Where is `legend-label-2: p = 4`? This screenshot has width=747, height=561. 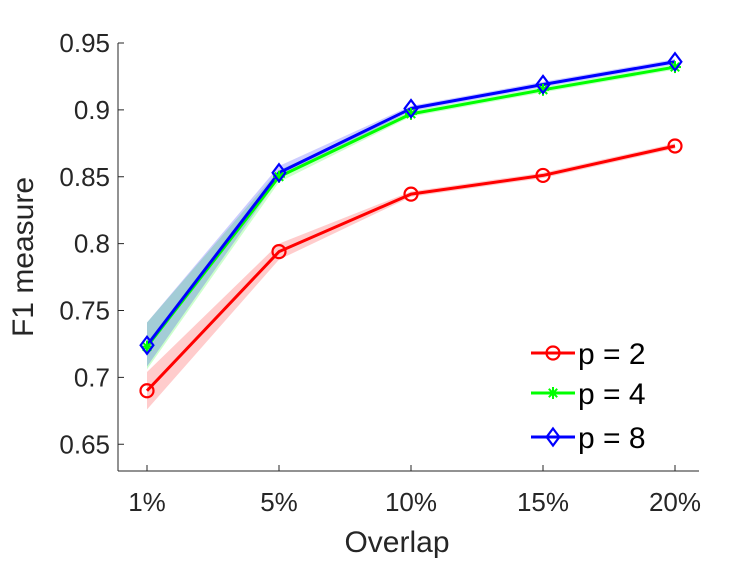
legend-label-2: p = 4 is located at coordinates (612, 394).